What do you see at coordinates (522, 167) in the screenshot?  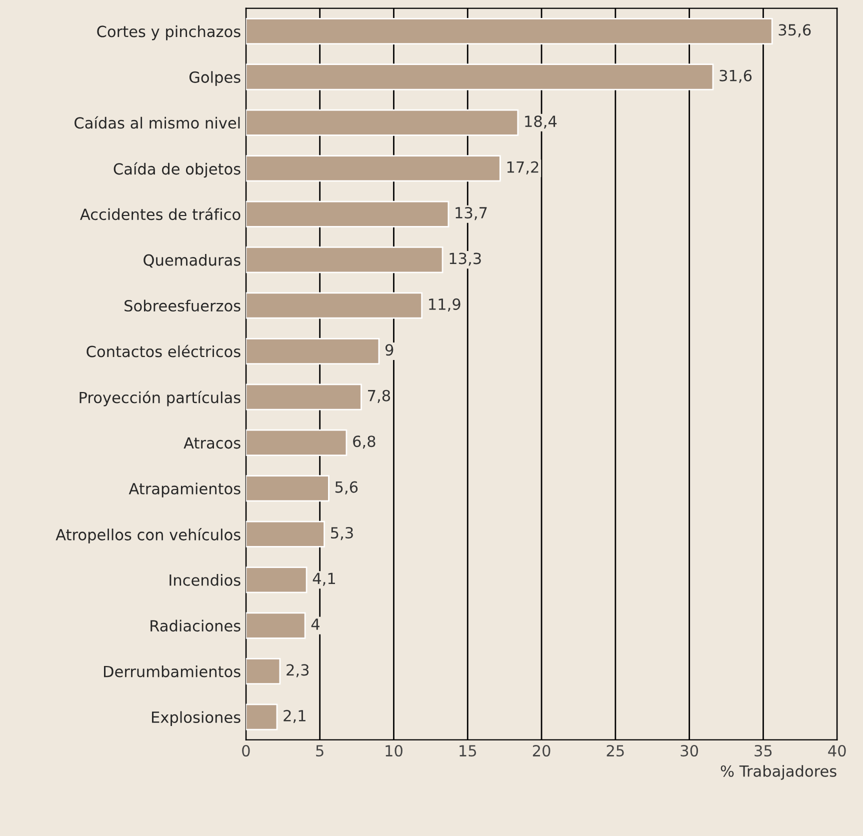 I see `data-label: 17,2` at bounding box center [522, 167].